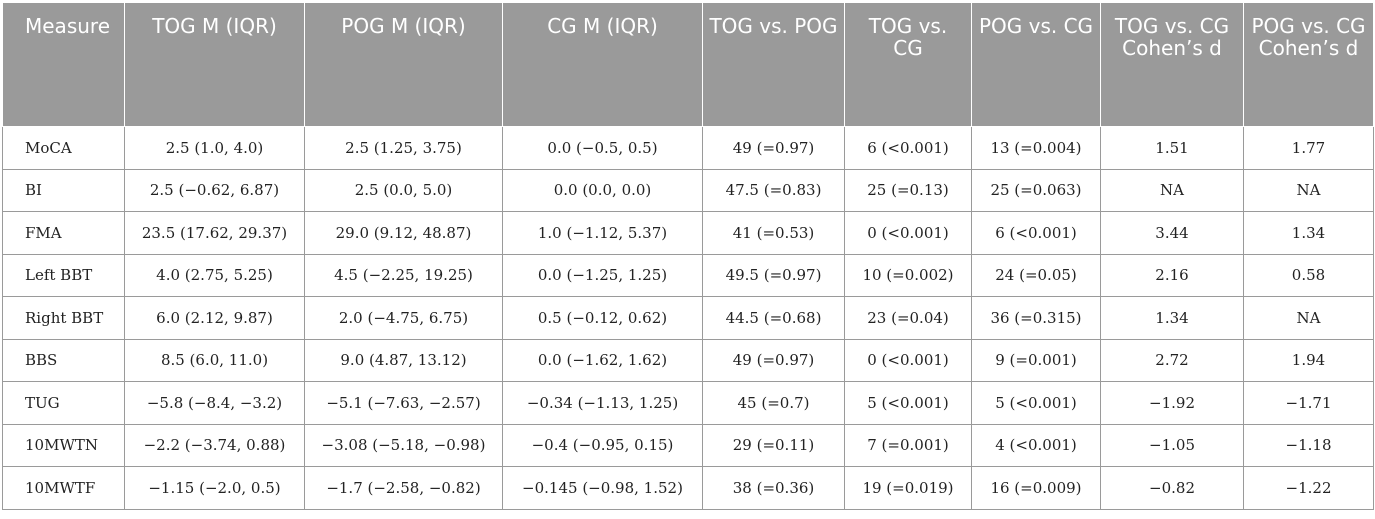 This screenshot has height=519, width=1375. Describe the element at coordinates (1172, 445) in the screenshot. I see `tog-vs-cg-cohens-d-cell: −1.05` at that location.